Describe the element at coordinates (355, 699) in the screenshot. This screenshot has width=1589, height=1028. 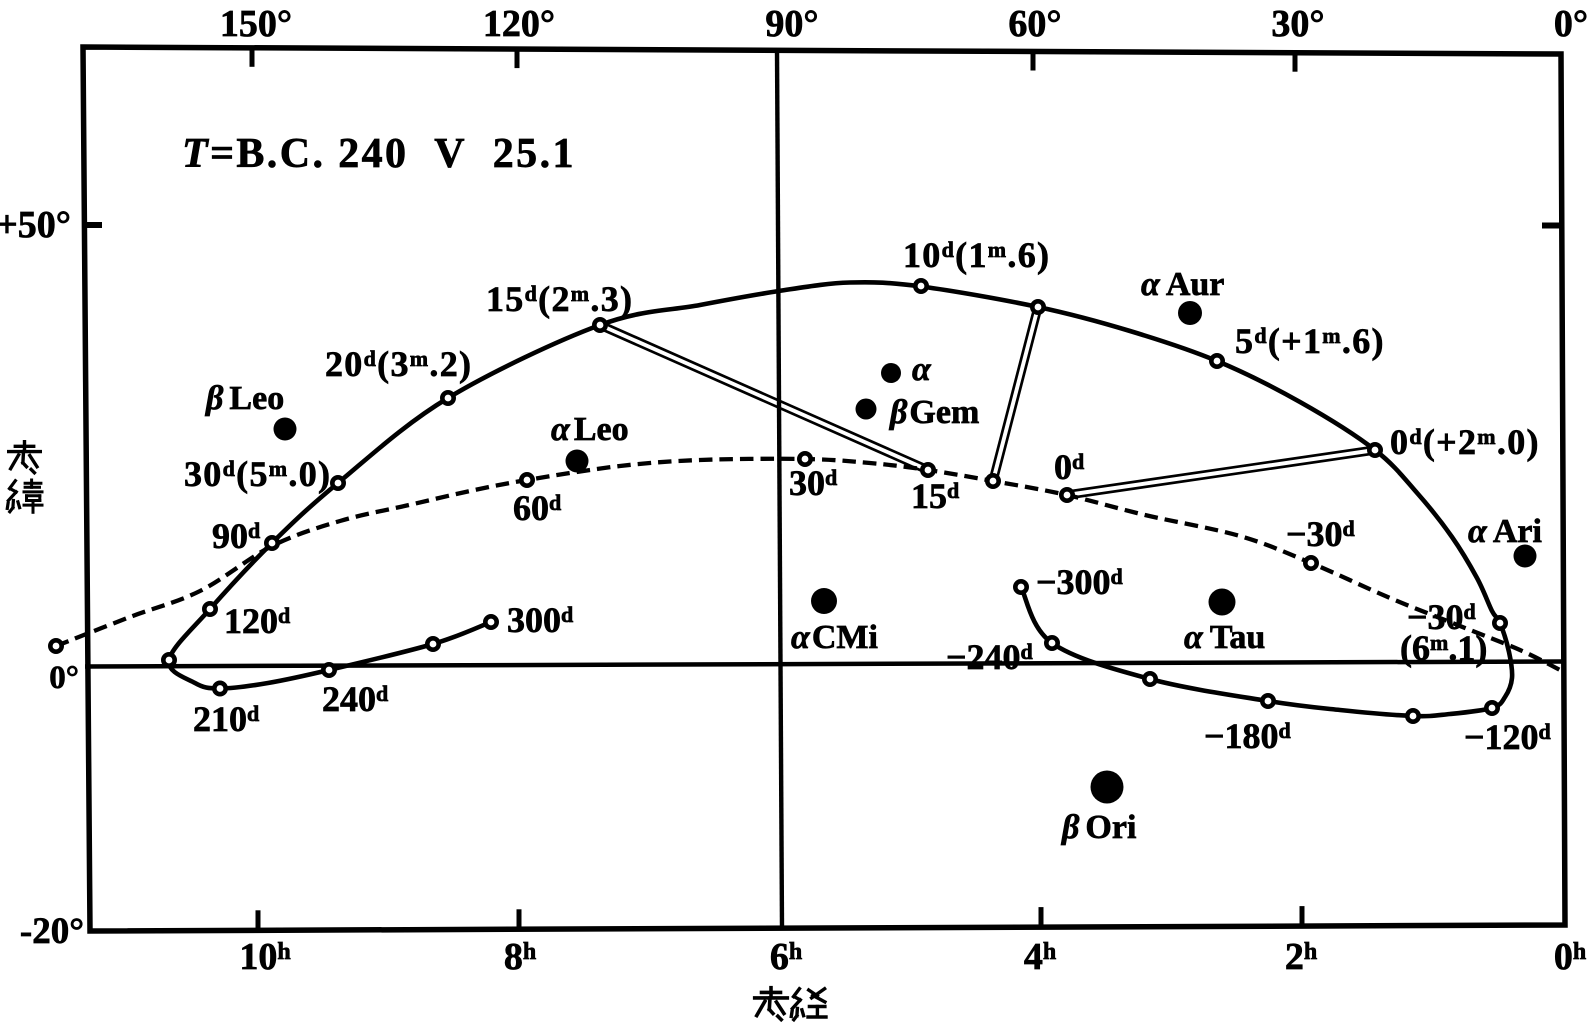
I see `svg-text: 240d` at that location.